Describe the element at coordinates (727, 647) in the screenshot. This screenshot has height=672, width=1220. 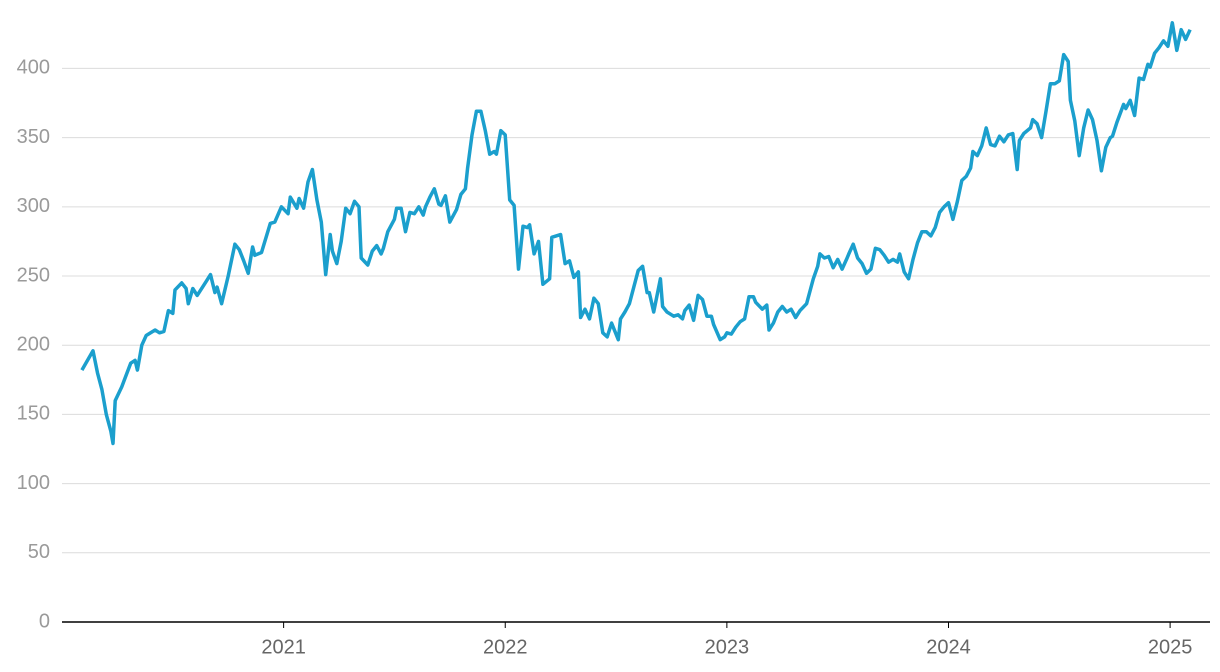
I see `x-tick-label: 2023` at that location.